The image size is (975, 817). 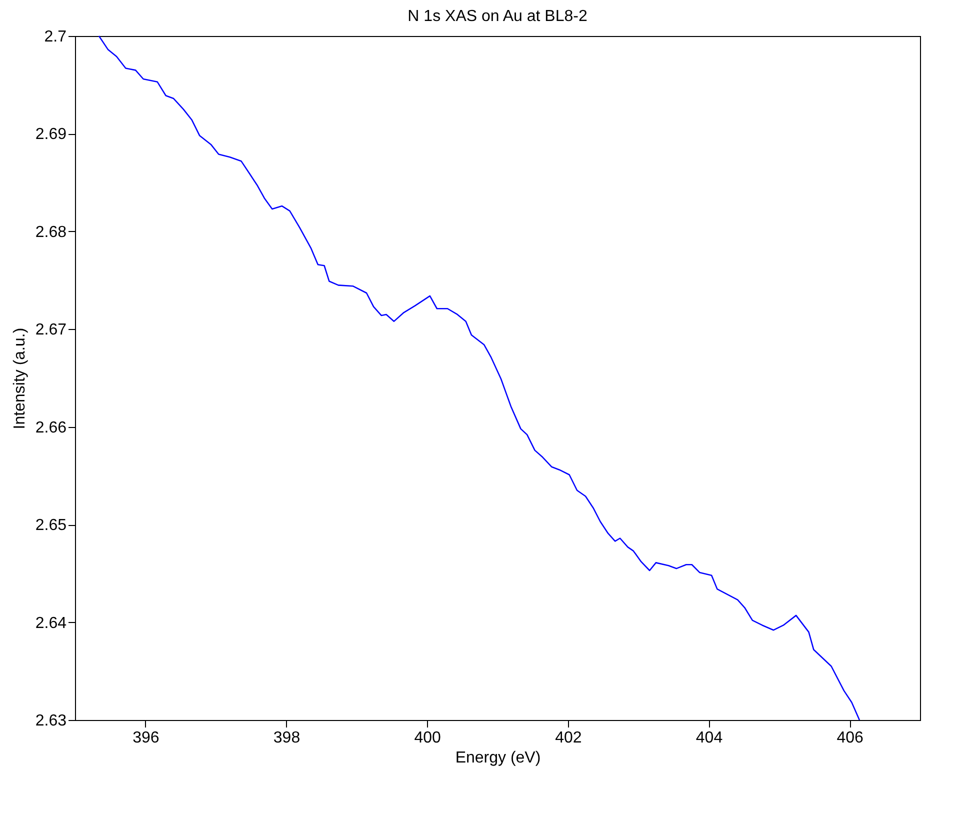 What do you see at coordinates (51, 623) in the screenshot?
I see `y-tick-label: 2.64` at bounding box center [51, 623].